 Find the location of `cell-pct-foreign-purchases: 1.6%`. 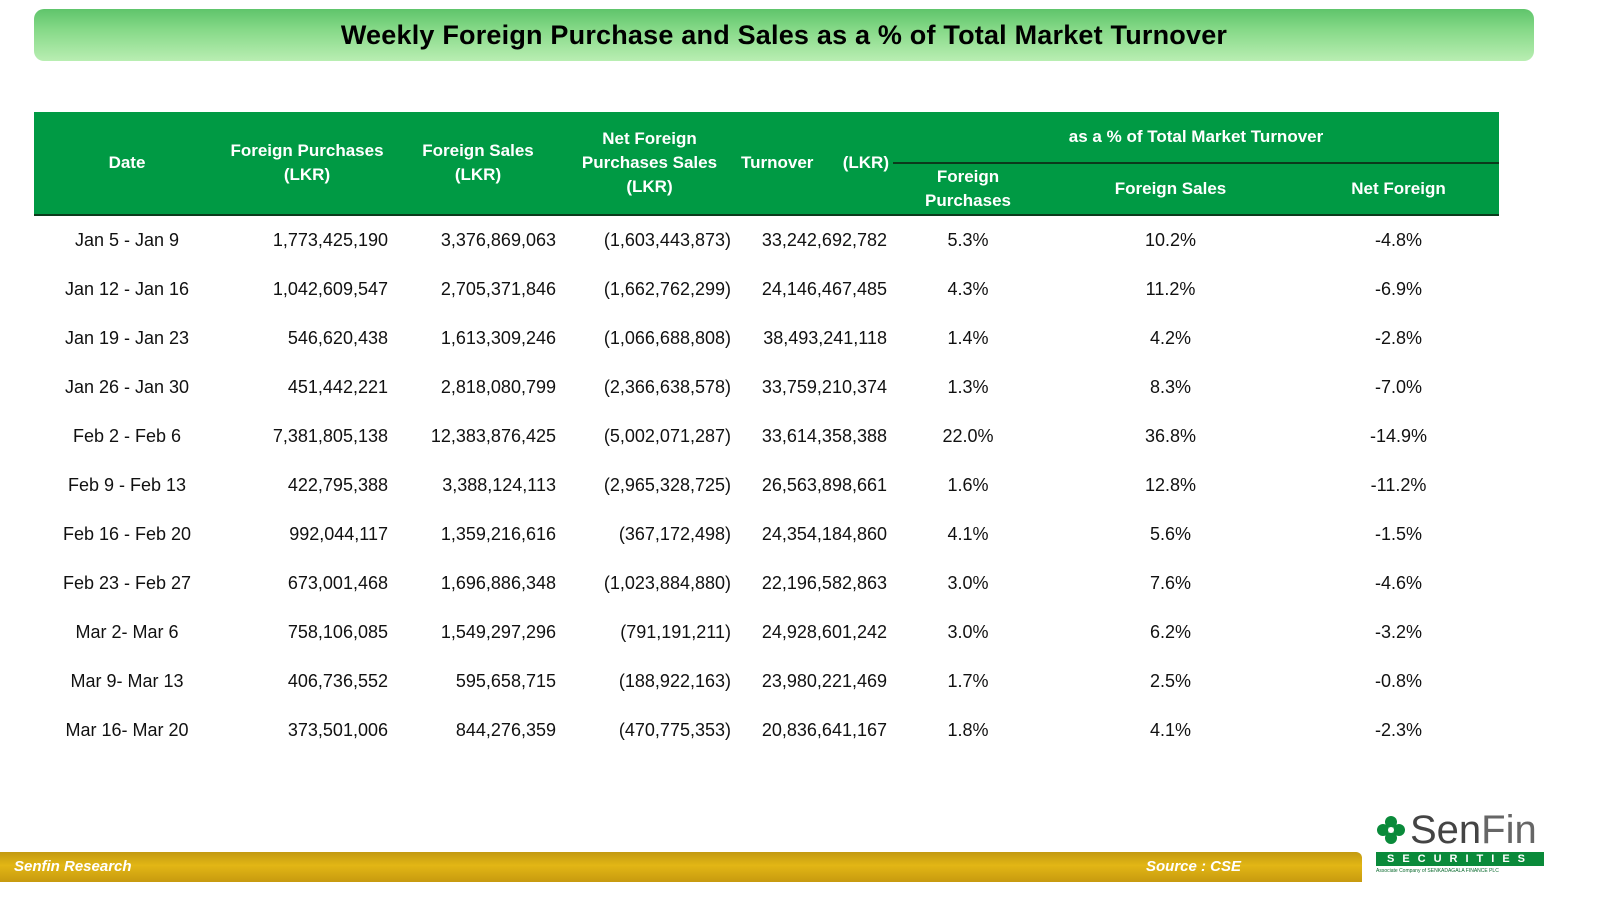

cell-pct-foreign-purchases: 1.6% is located at coordinates (968, 485).